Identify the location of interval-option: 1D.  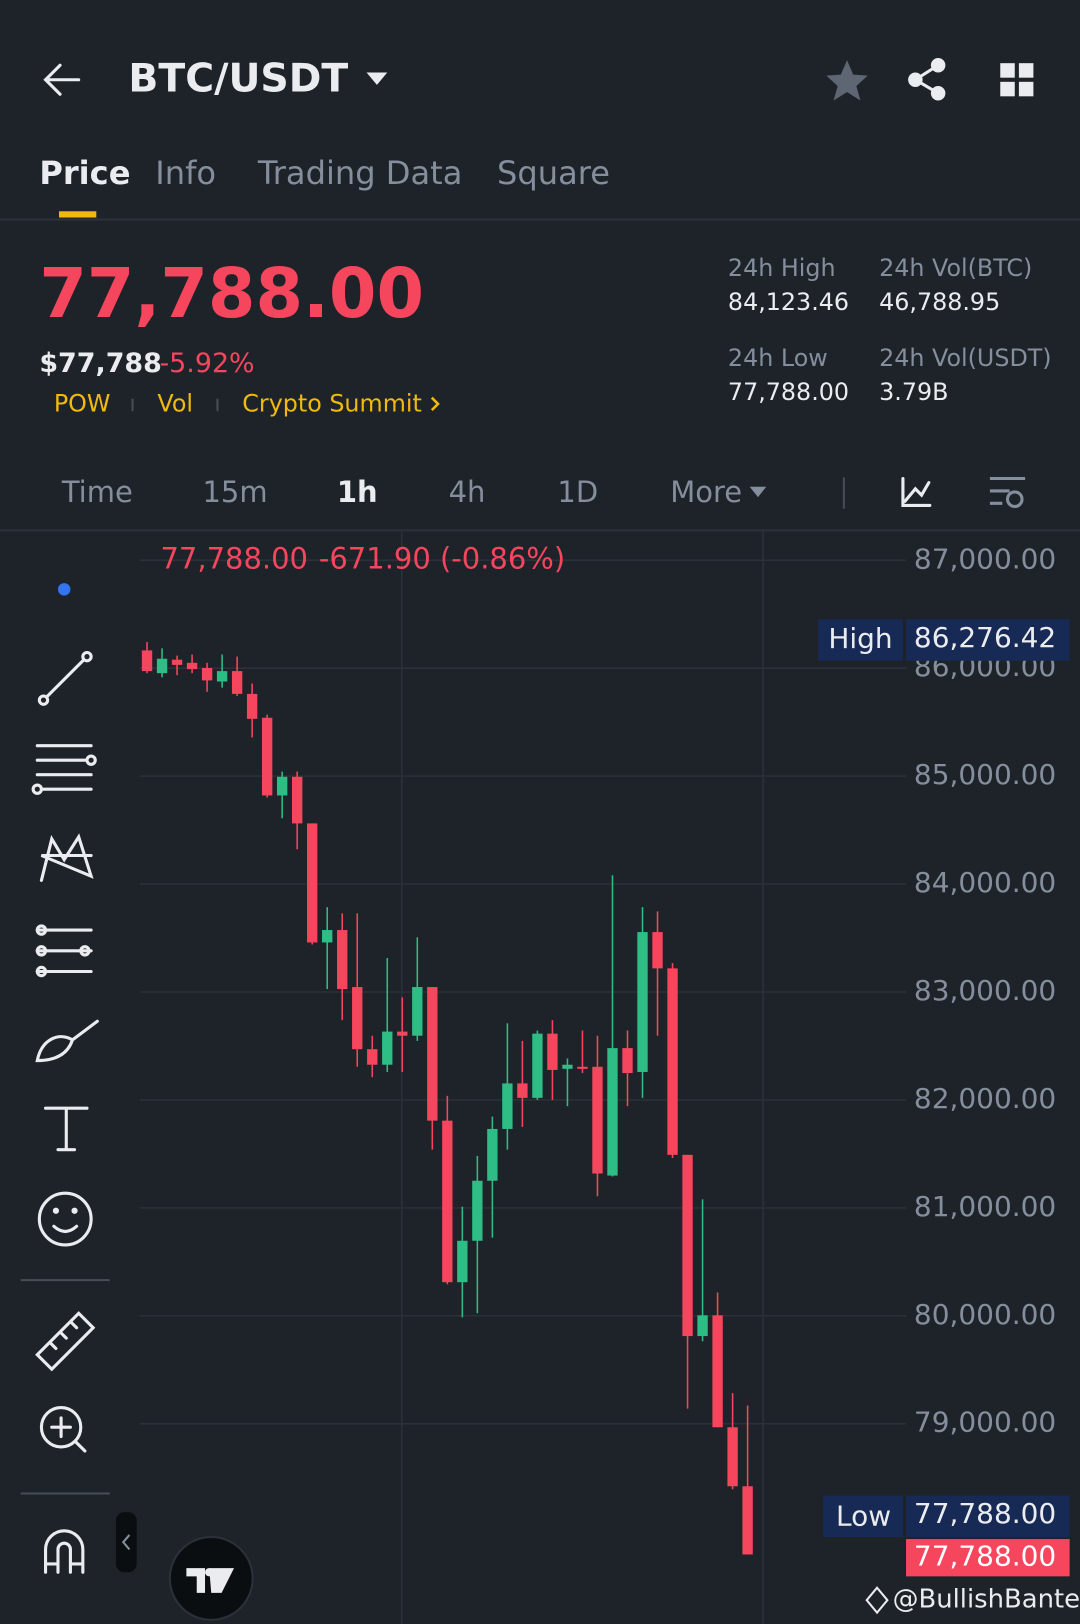
(577, 492).